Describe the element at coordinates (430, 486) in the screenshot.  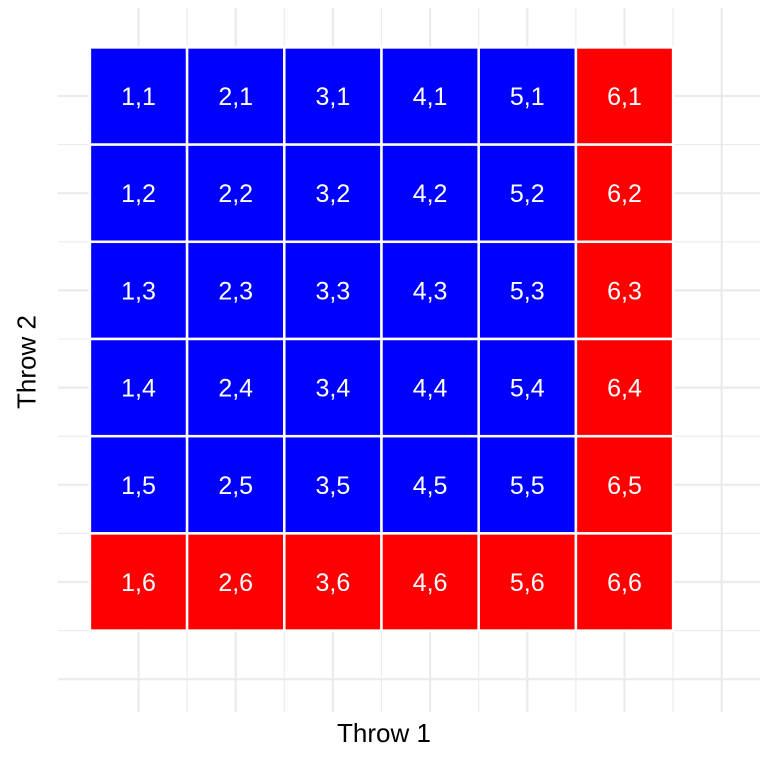
I see `cell-label-4-5: 4,5` at that location.